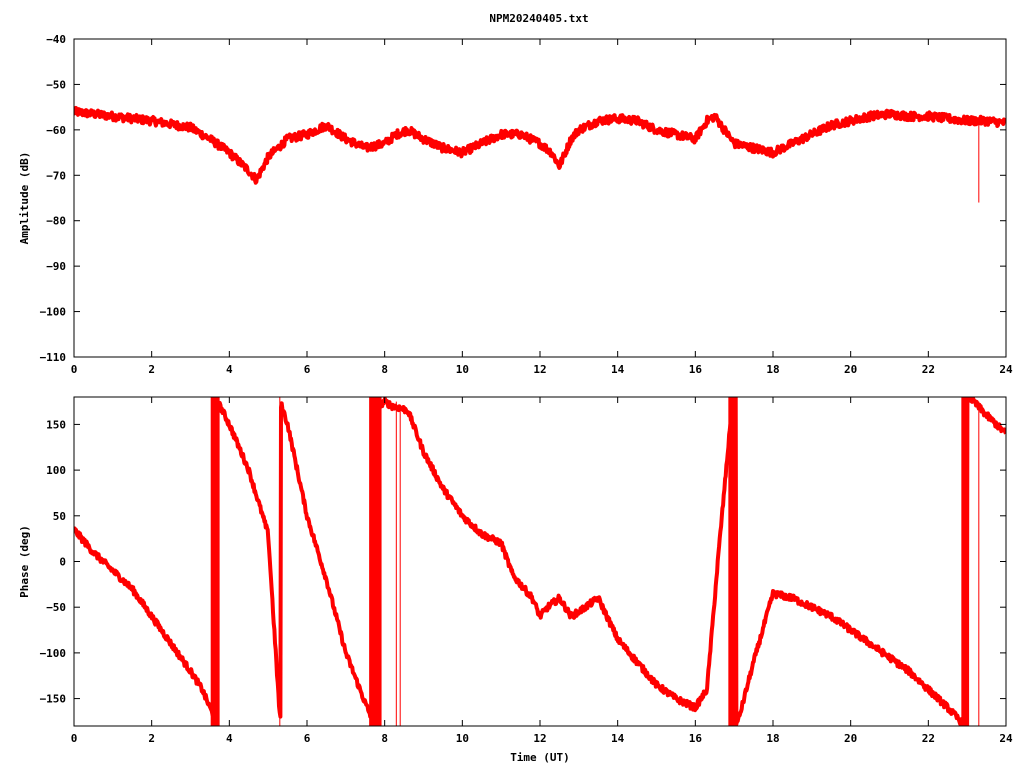  What do you see at coordinates (56, 266) in the screenshot?
I see `y-tick-label: −90` at bounding box center [56, 266].